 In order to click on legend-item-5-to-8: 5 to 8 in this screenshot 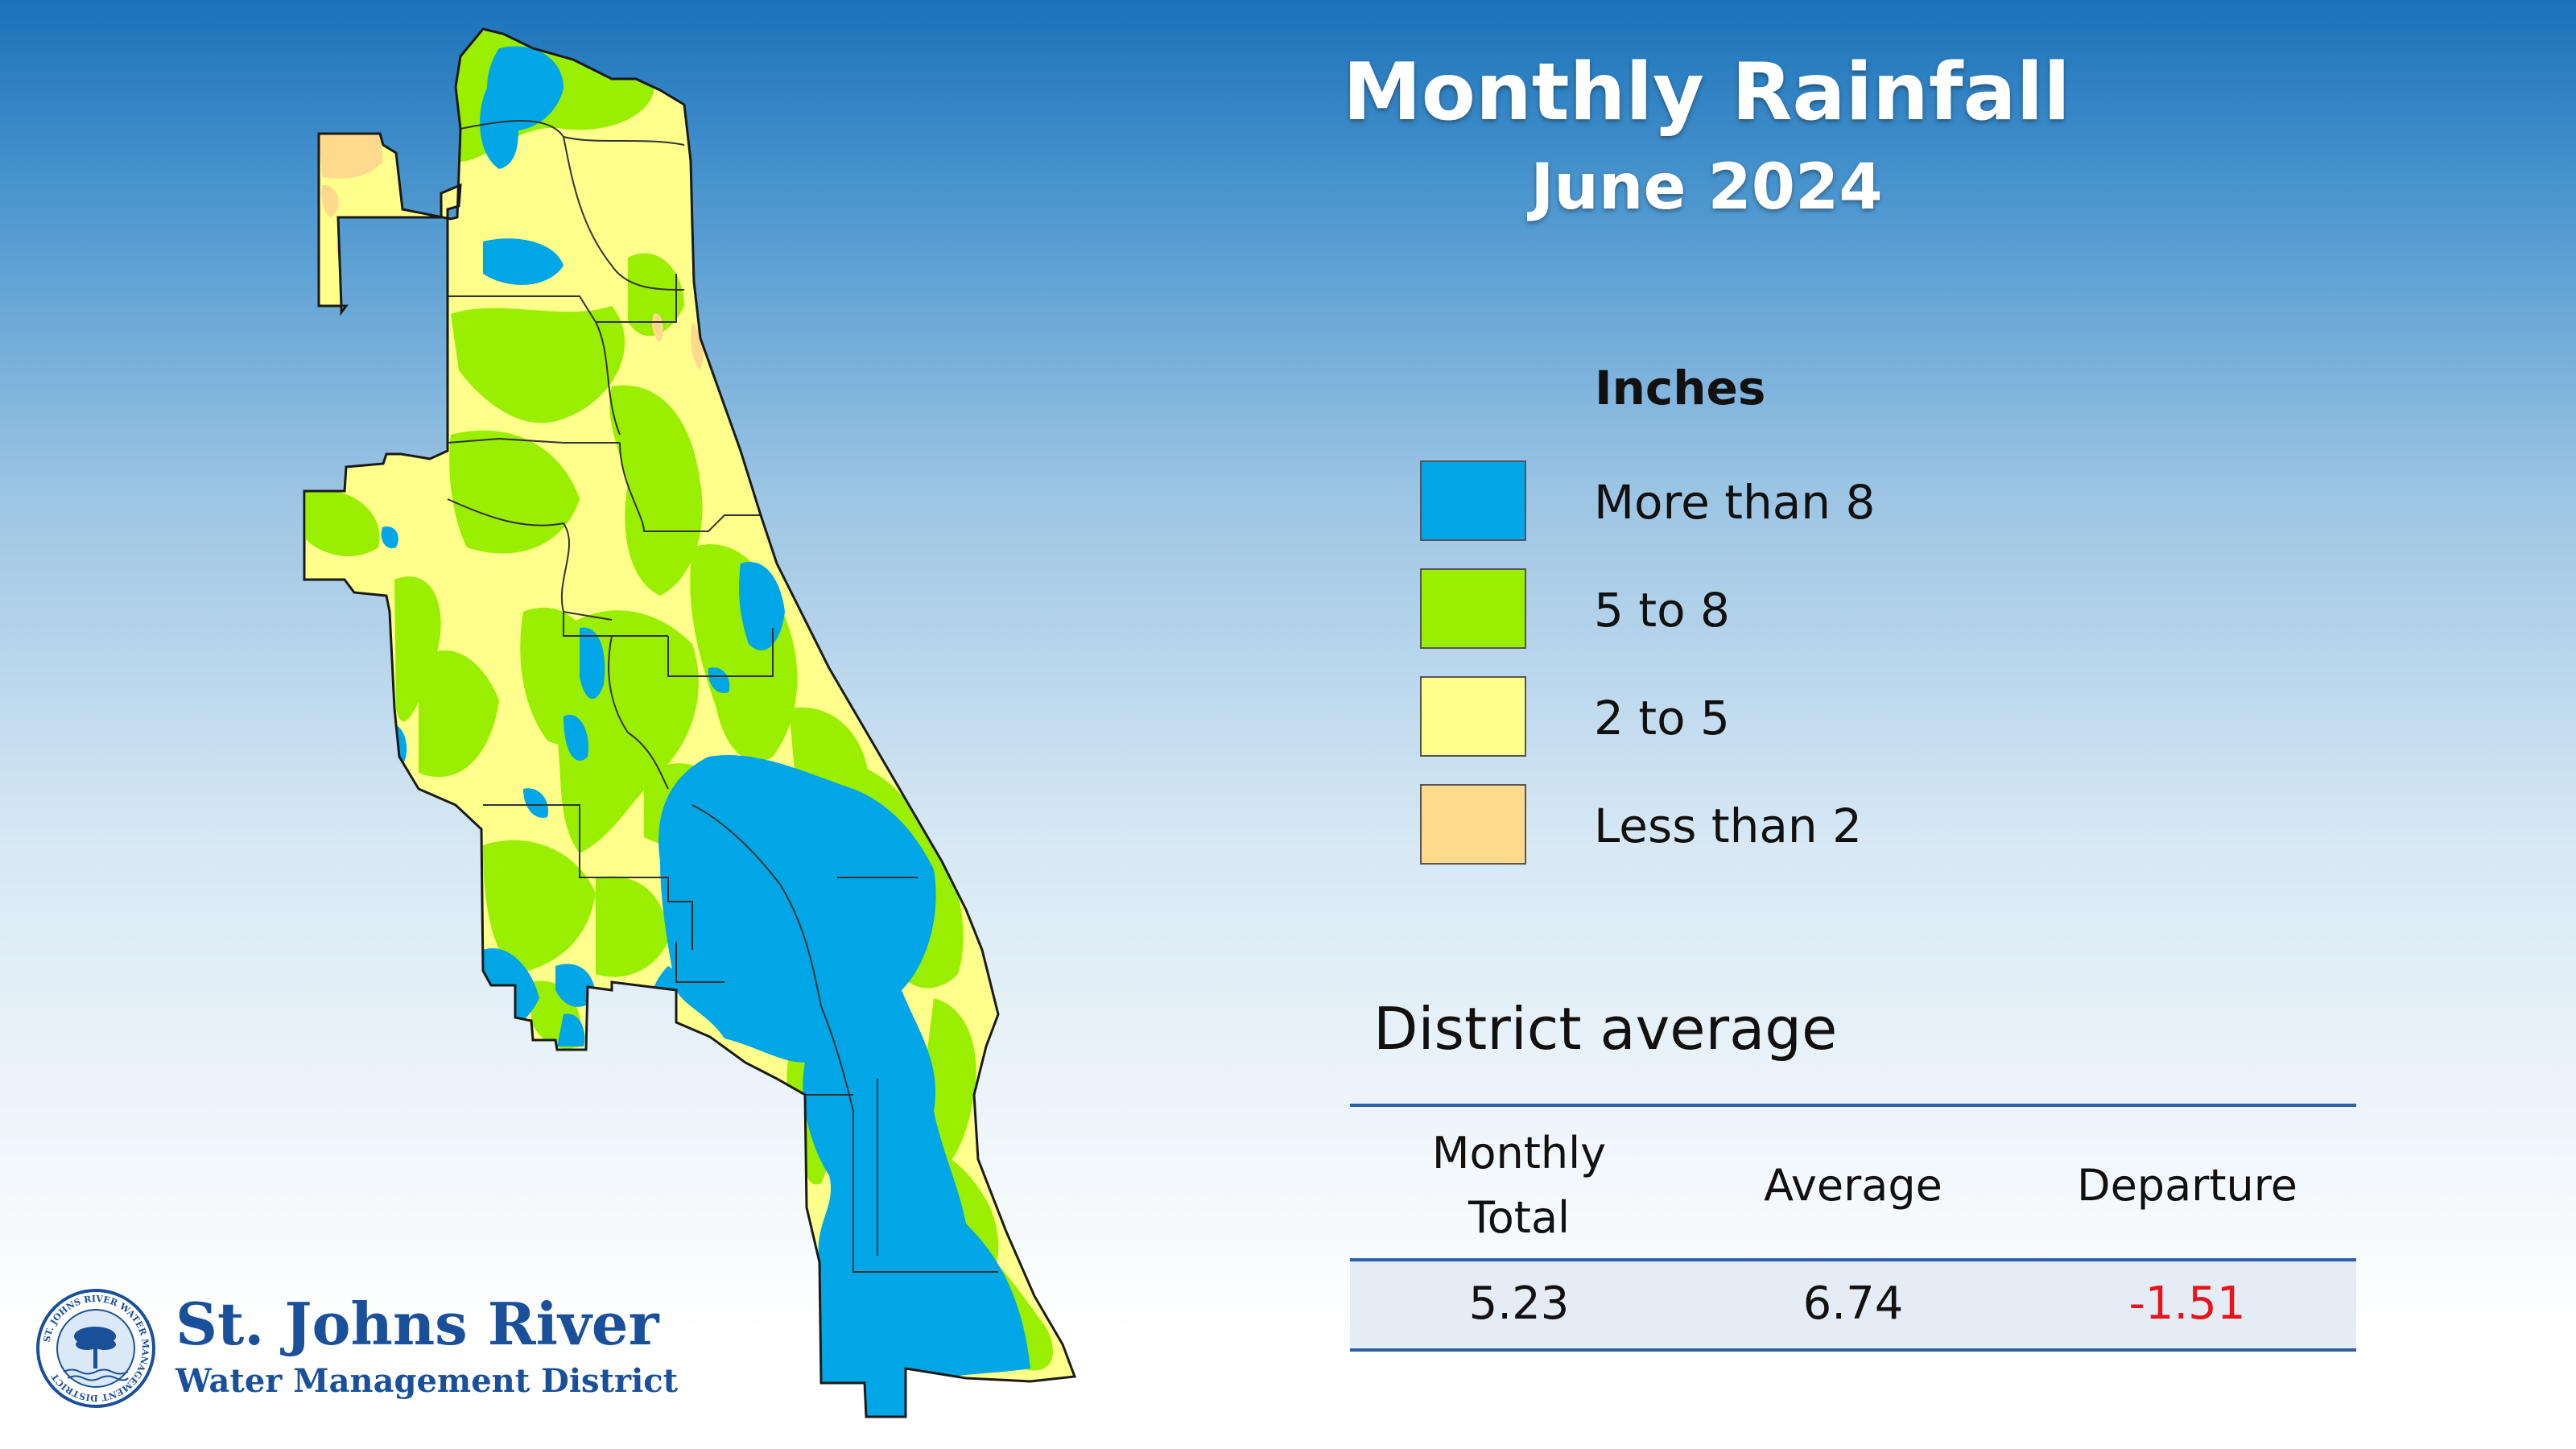, I will do `click(1782, 610)`.